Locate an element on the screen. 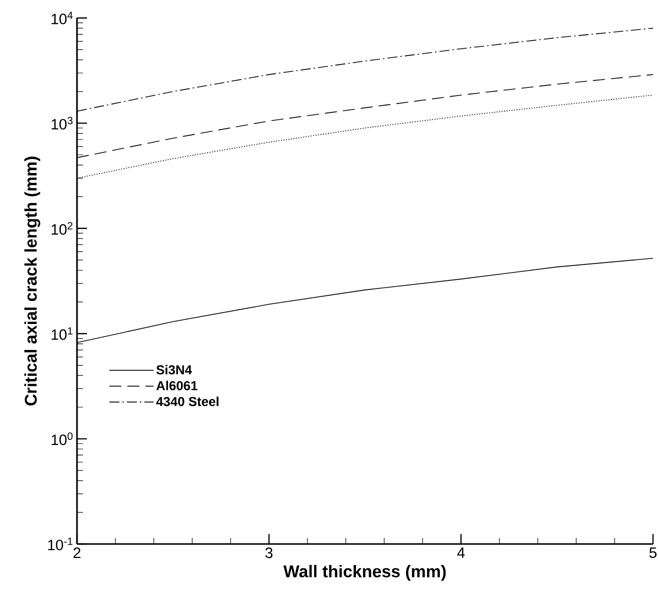 The height and width of the screenshot is (597, 658). x-axis-title: Wall thickness (mm) is located at coordinates (364, 572).